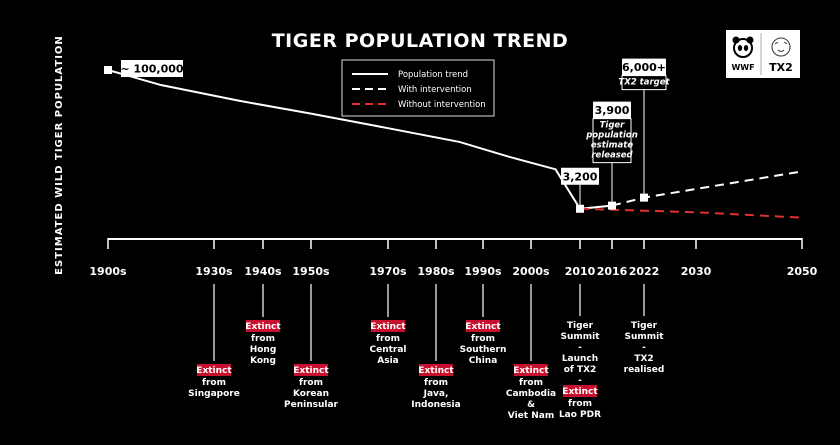  Describe the element at coordinates (420, 41) in the screenshot. I see `chart-title: TIGER POPULATION TREND` at that location.